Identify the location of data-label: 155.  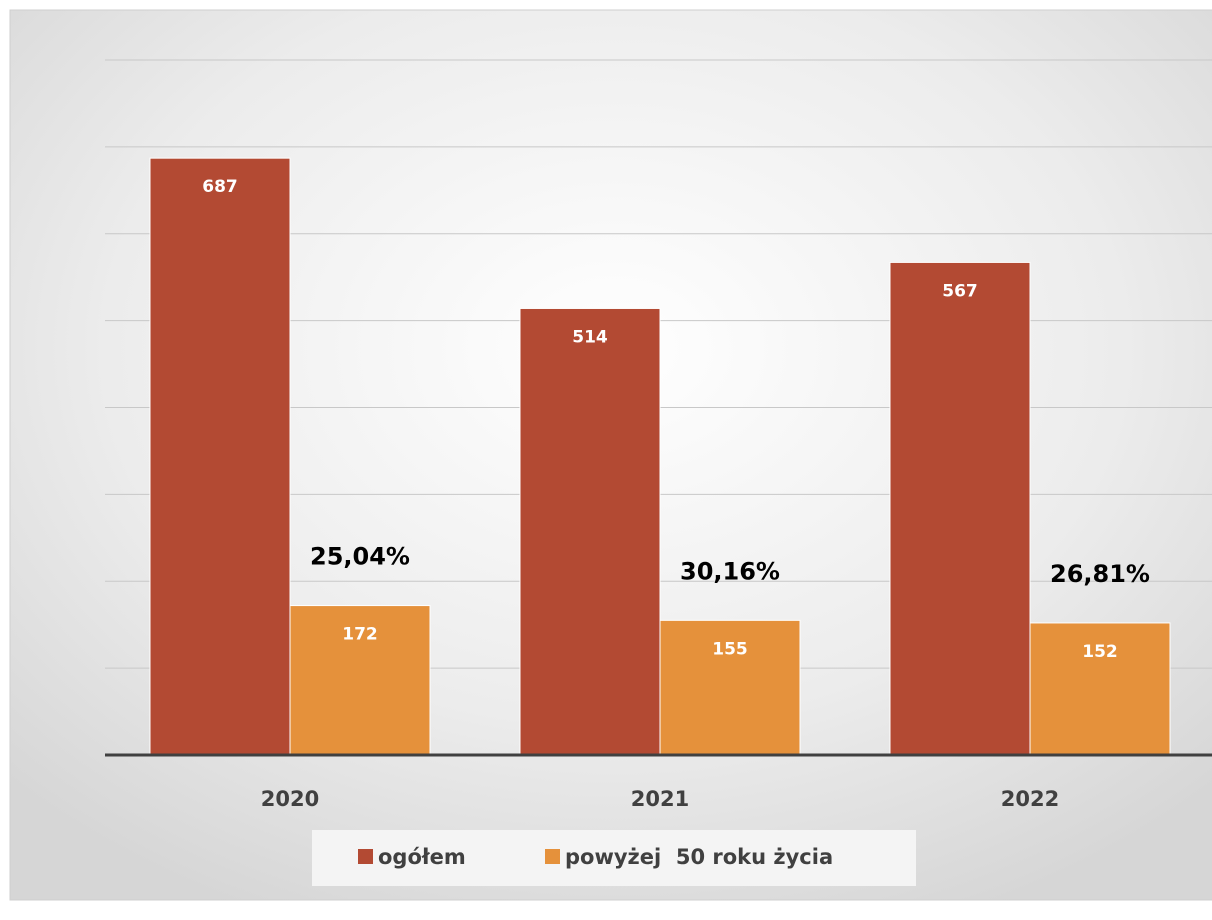
(730, 649).